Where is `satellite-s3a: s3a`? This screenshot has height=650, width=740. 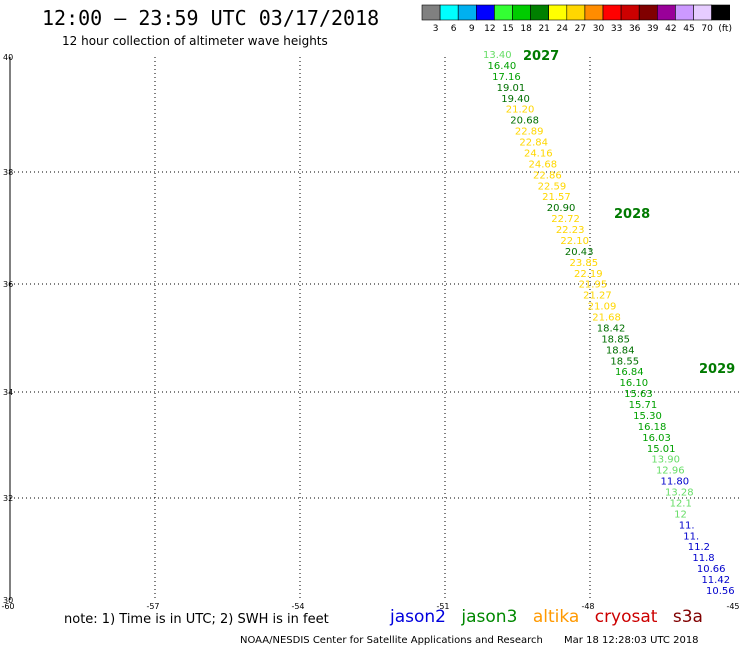
satellite-s3a: s3a is located at coordinates (687, 617).